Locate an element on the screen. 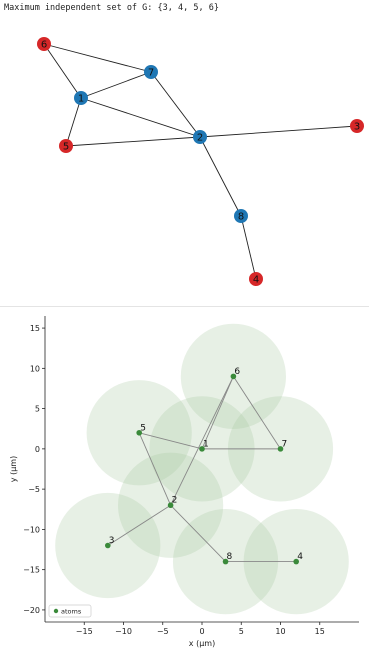  x-tick-label: 5 is located at coordinates (241, 631).